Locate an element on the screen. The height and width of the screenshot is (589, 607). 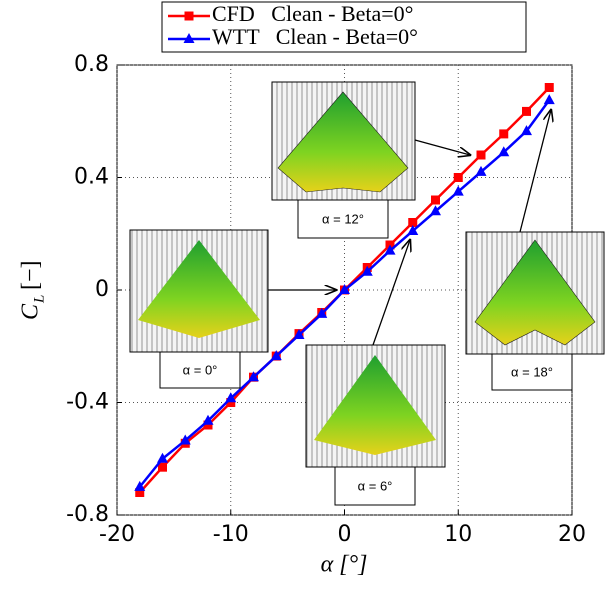
legend-label: CFD Clean - Beta=0° is located at coordinates (312, 13).